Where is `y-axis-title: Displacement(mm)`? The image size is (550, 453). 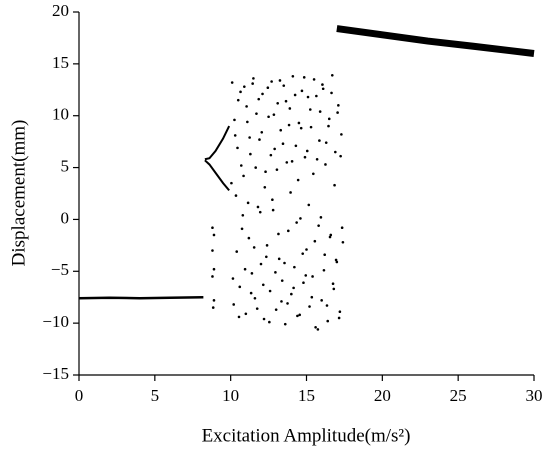
y-axis-title: Displacement(mm) is located at coordinates (18, 193).